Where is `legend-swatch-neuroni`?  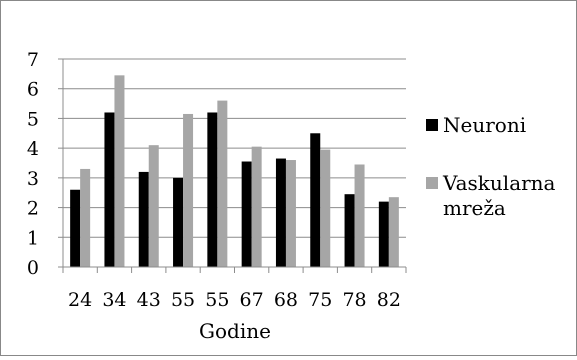
legend-swatch-neuroni is located at coordinates (432, 125).